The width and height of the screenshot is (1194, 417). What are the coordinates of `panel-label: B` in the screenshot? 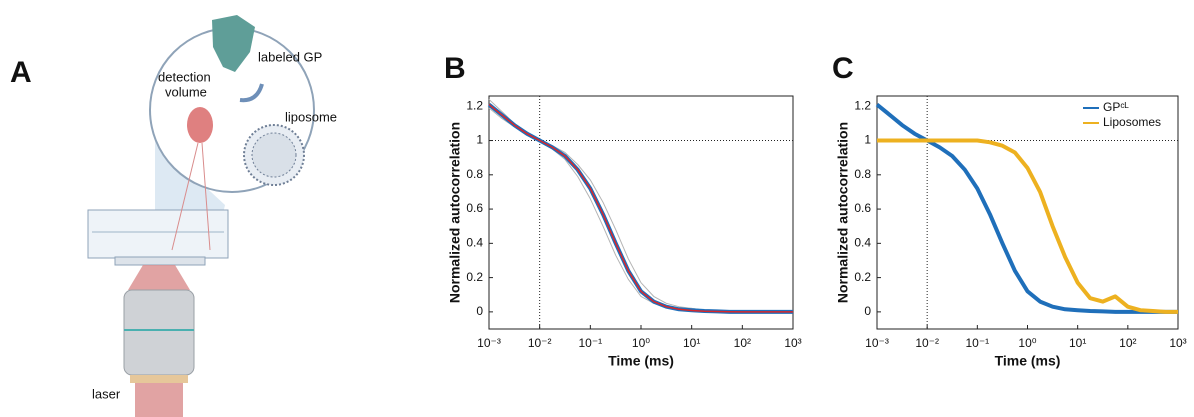 It's located at (455, 68).